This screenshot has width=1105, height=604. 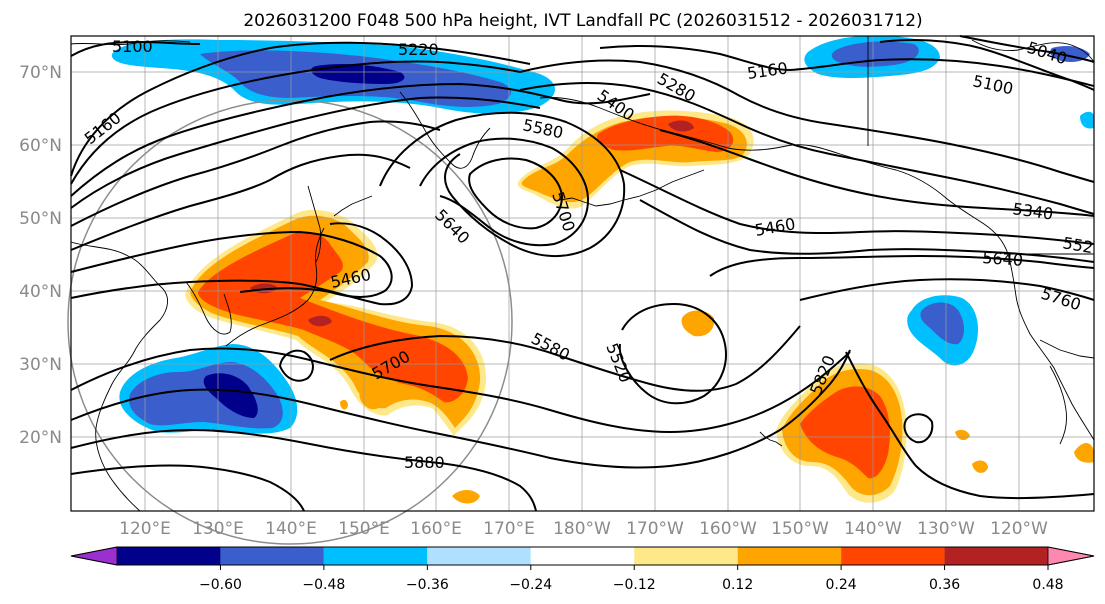 I want to click on contour-5640-loop, so click(x=504, y=192).